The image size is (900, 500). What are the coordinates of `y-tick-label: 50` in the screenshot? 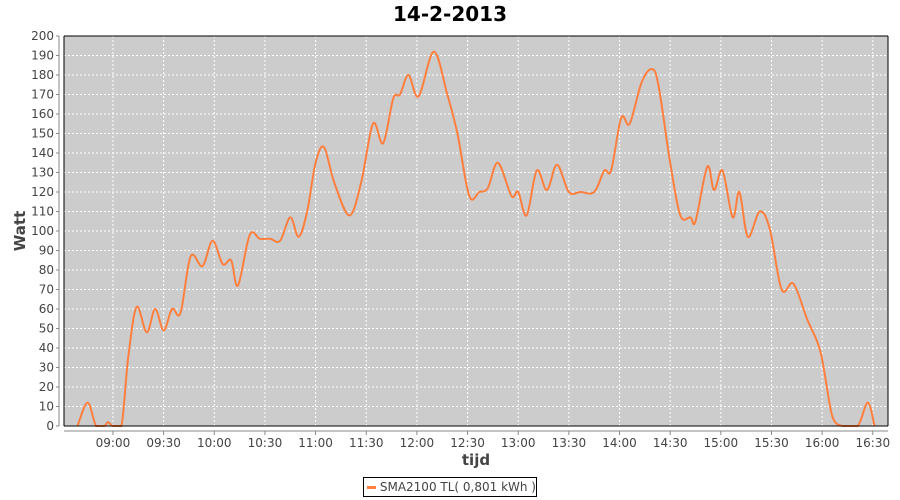 It's located at (46, 329).